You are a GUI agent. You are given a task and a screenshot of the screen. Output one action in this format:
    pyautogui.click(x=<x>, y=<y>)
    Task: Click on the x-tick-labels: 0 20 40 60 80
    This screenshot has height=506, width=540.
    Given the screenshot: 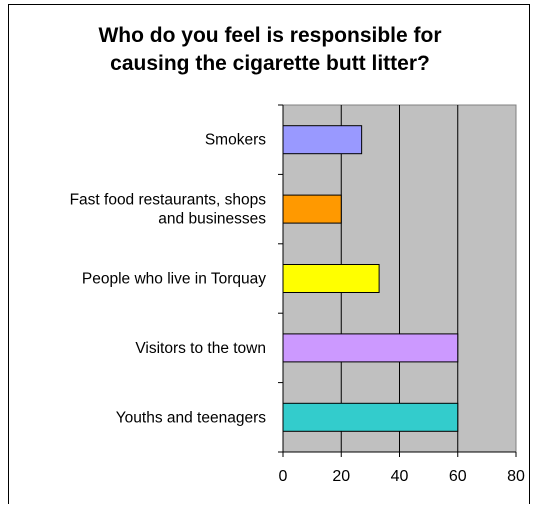 What is the action you would take?
    pyautogui.click(x=402, y=476)
    